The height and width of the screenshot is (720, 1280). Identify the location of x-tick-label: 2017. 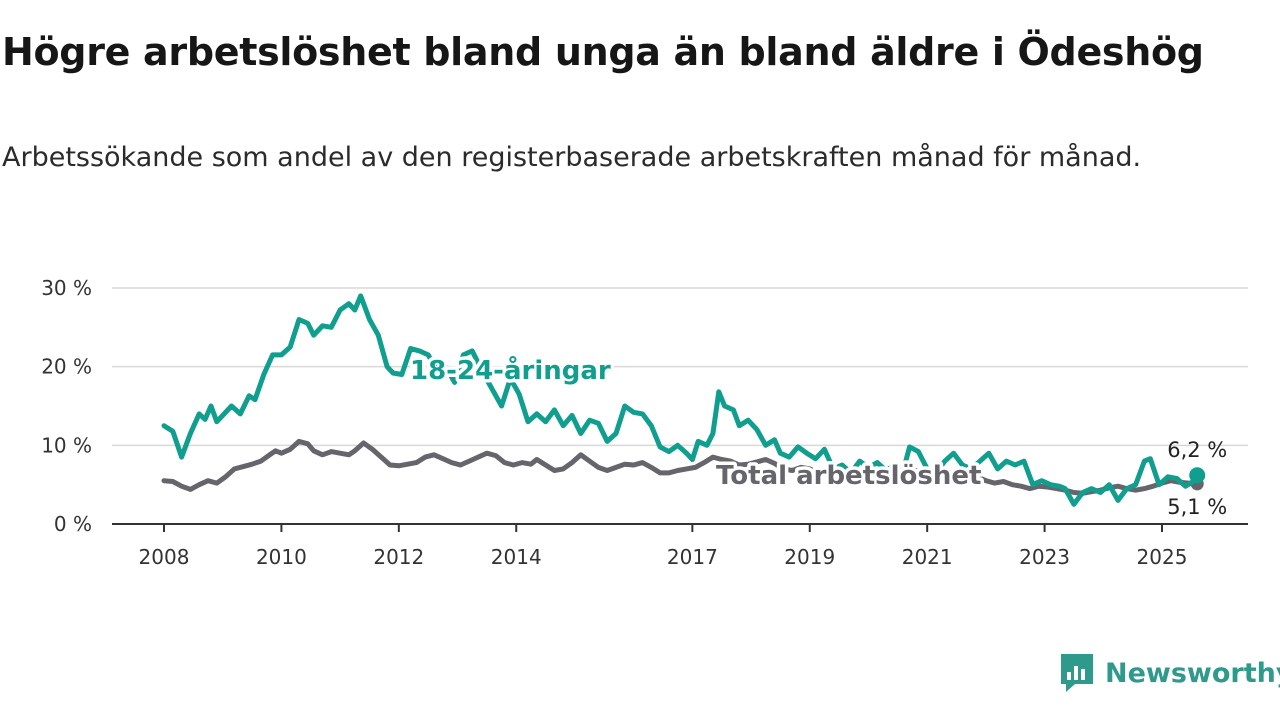
(692, 557).